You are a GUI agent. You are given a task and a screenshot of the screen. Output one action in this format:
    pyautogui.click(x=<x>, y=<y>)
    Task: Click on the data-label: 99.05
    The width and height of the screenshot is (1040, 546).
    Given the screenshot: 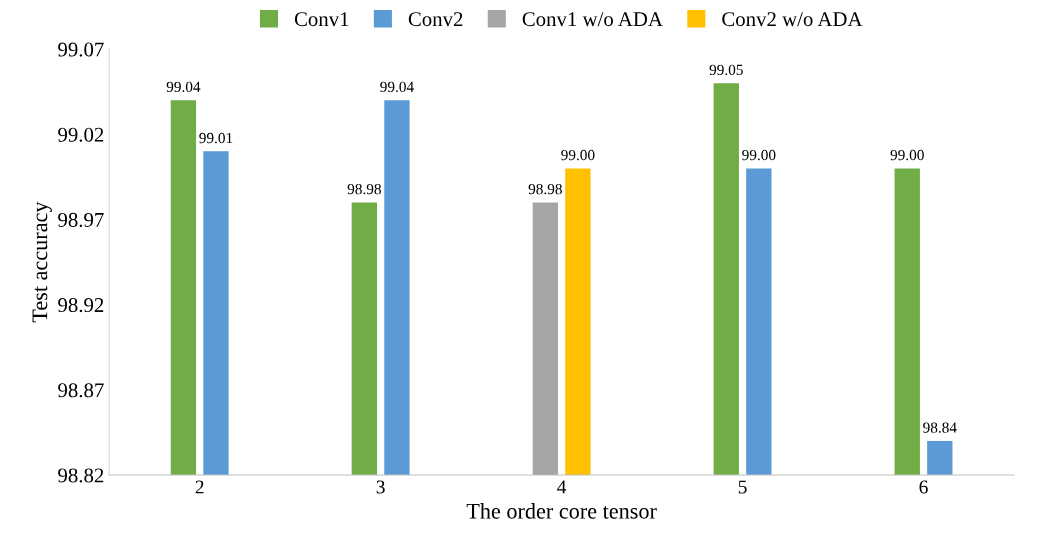 What is the action you would take?
    pyautogui.click(x=726, y=70)
    